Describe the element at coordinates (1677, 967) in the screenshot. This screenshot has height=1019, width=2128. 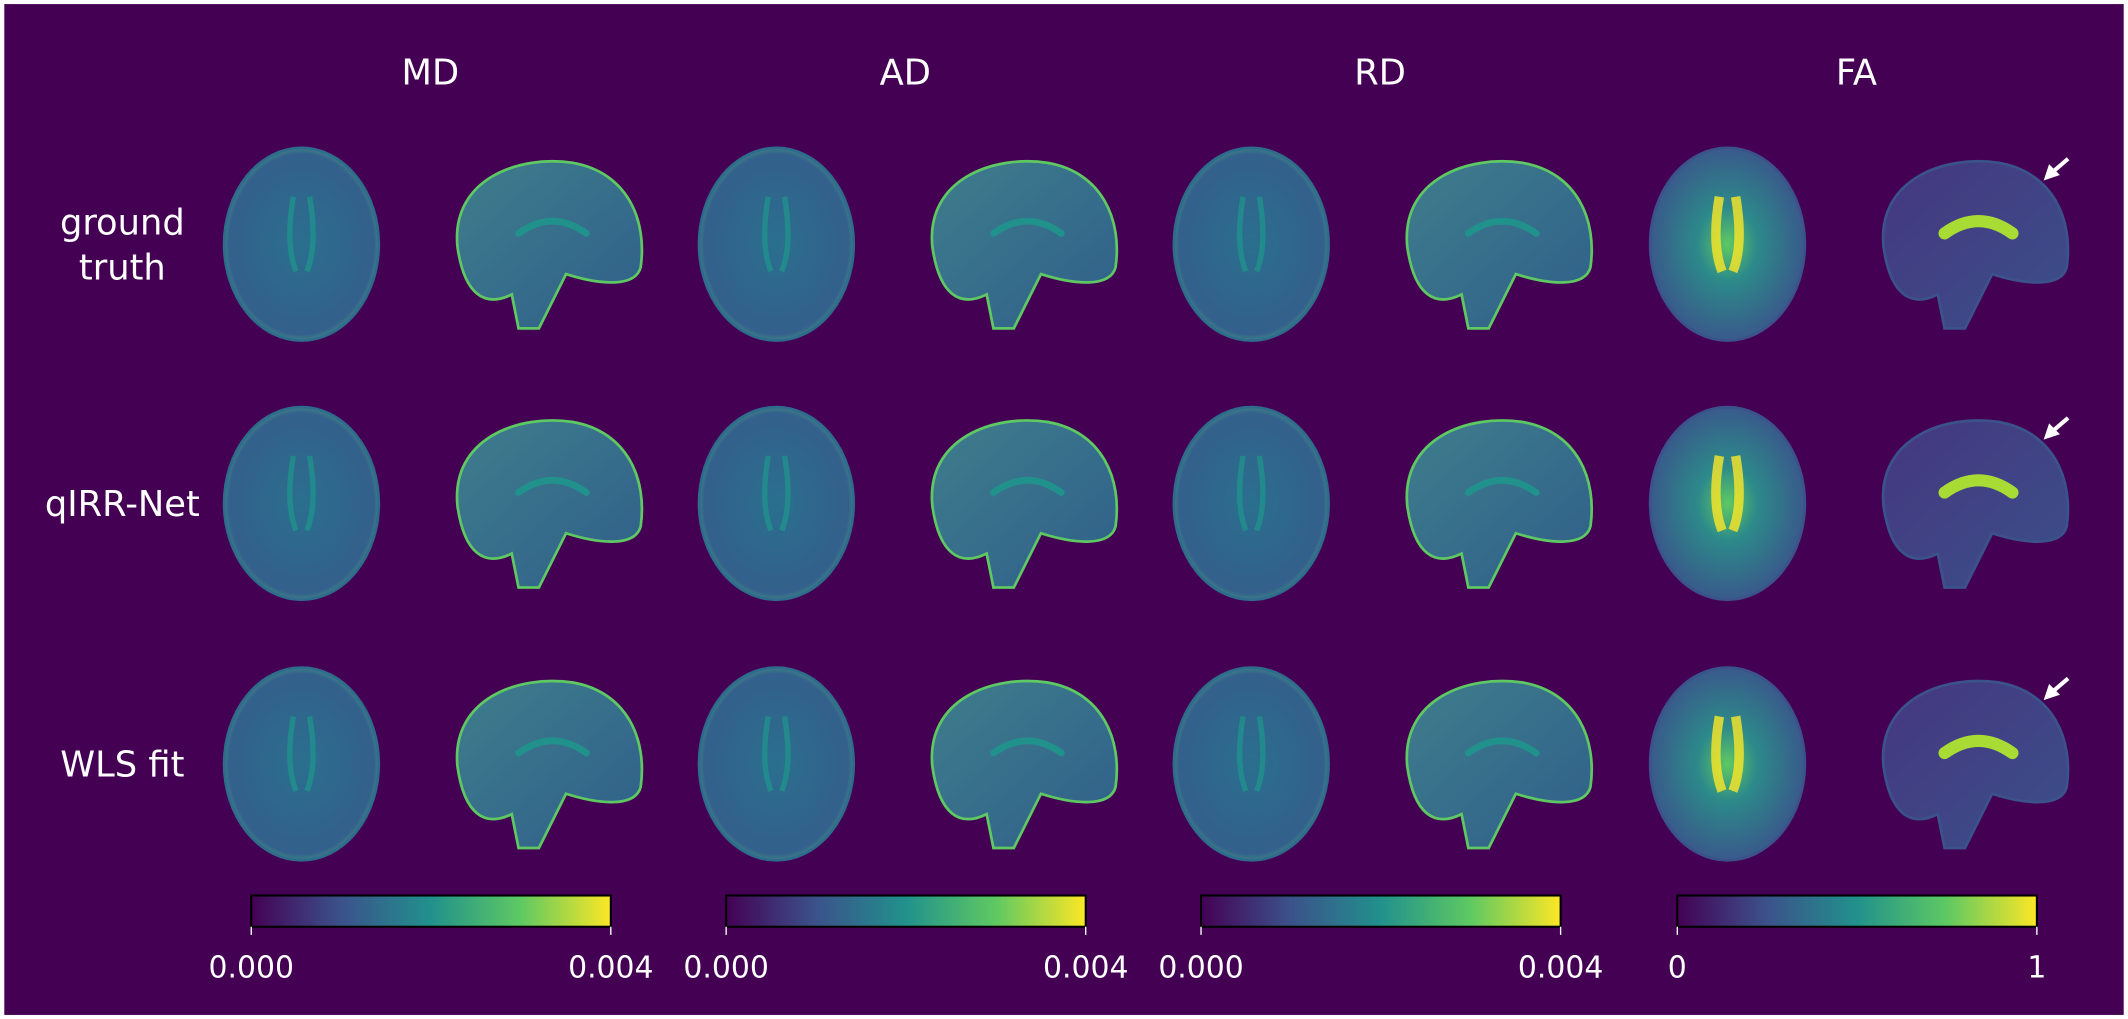
I see `colorbar-tick-label: 0` at that location.